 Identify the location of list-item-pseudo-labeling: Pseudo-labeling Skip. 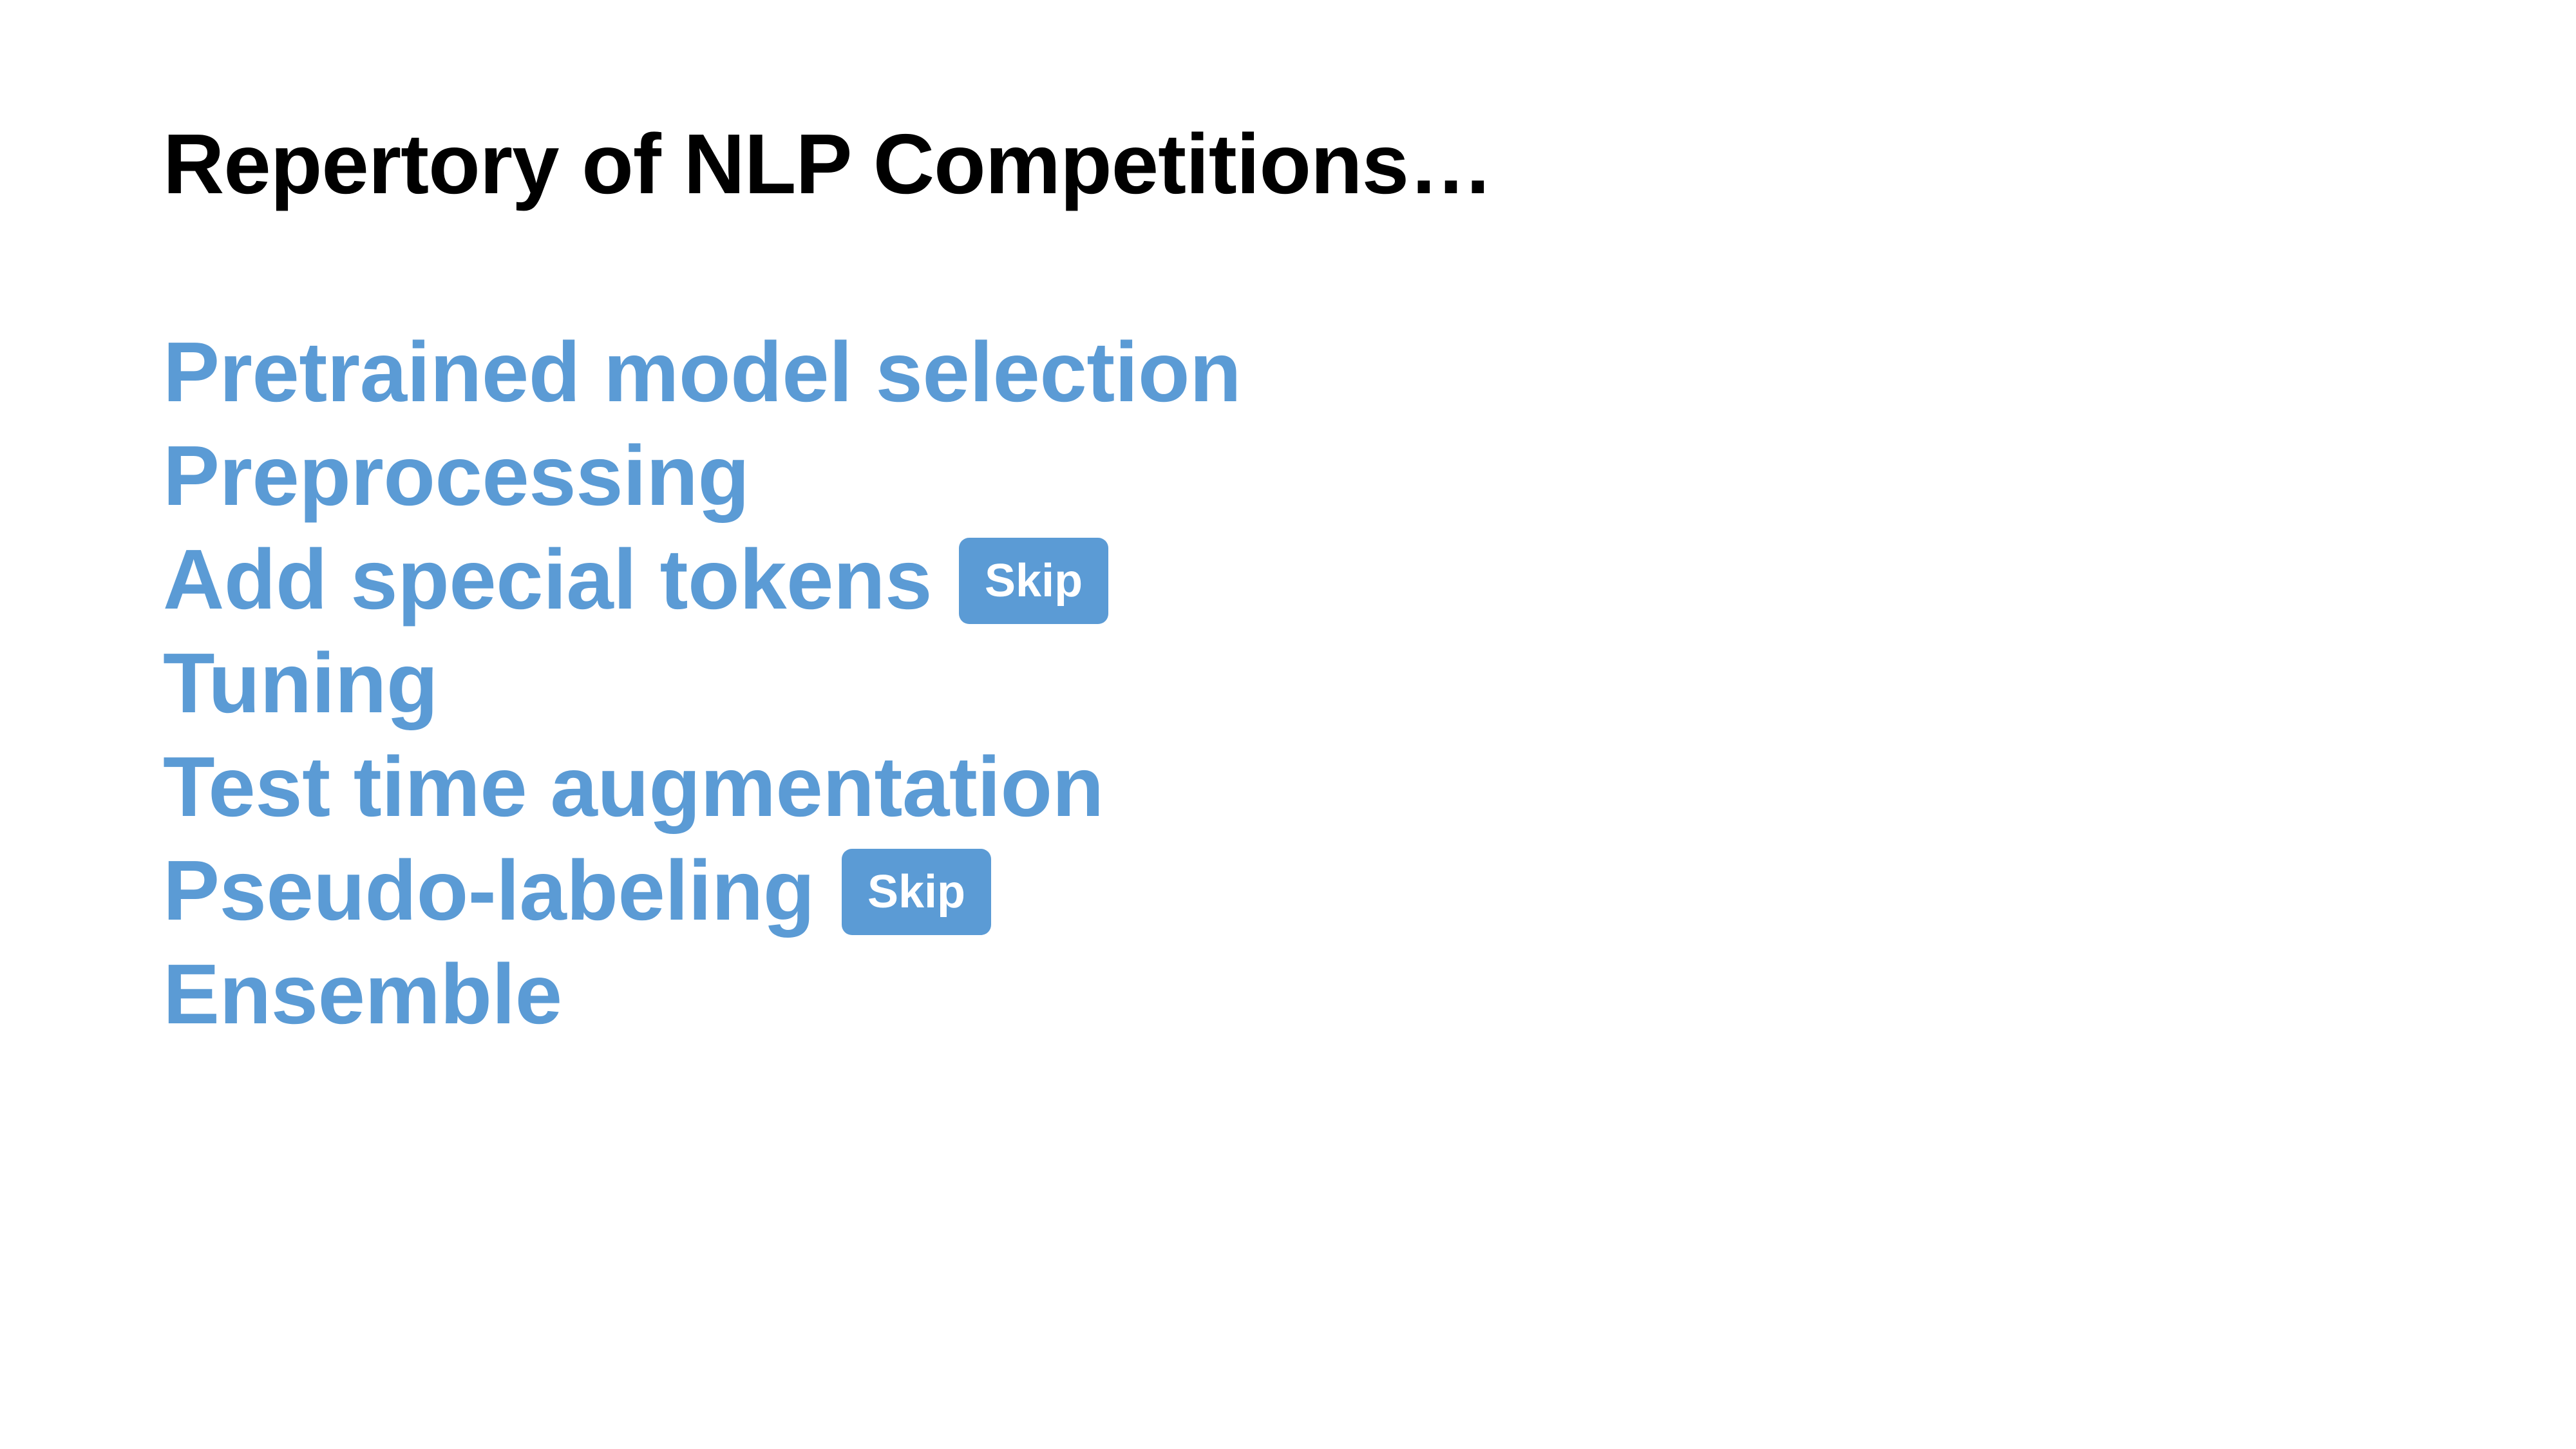
(702, 890).